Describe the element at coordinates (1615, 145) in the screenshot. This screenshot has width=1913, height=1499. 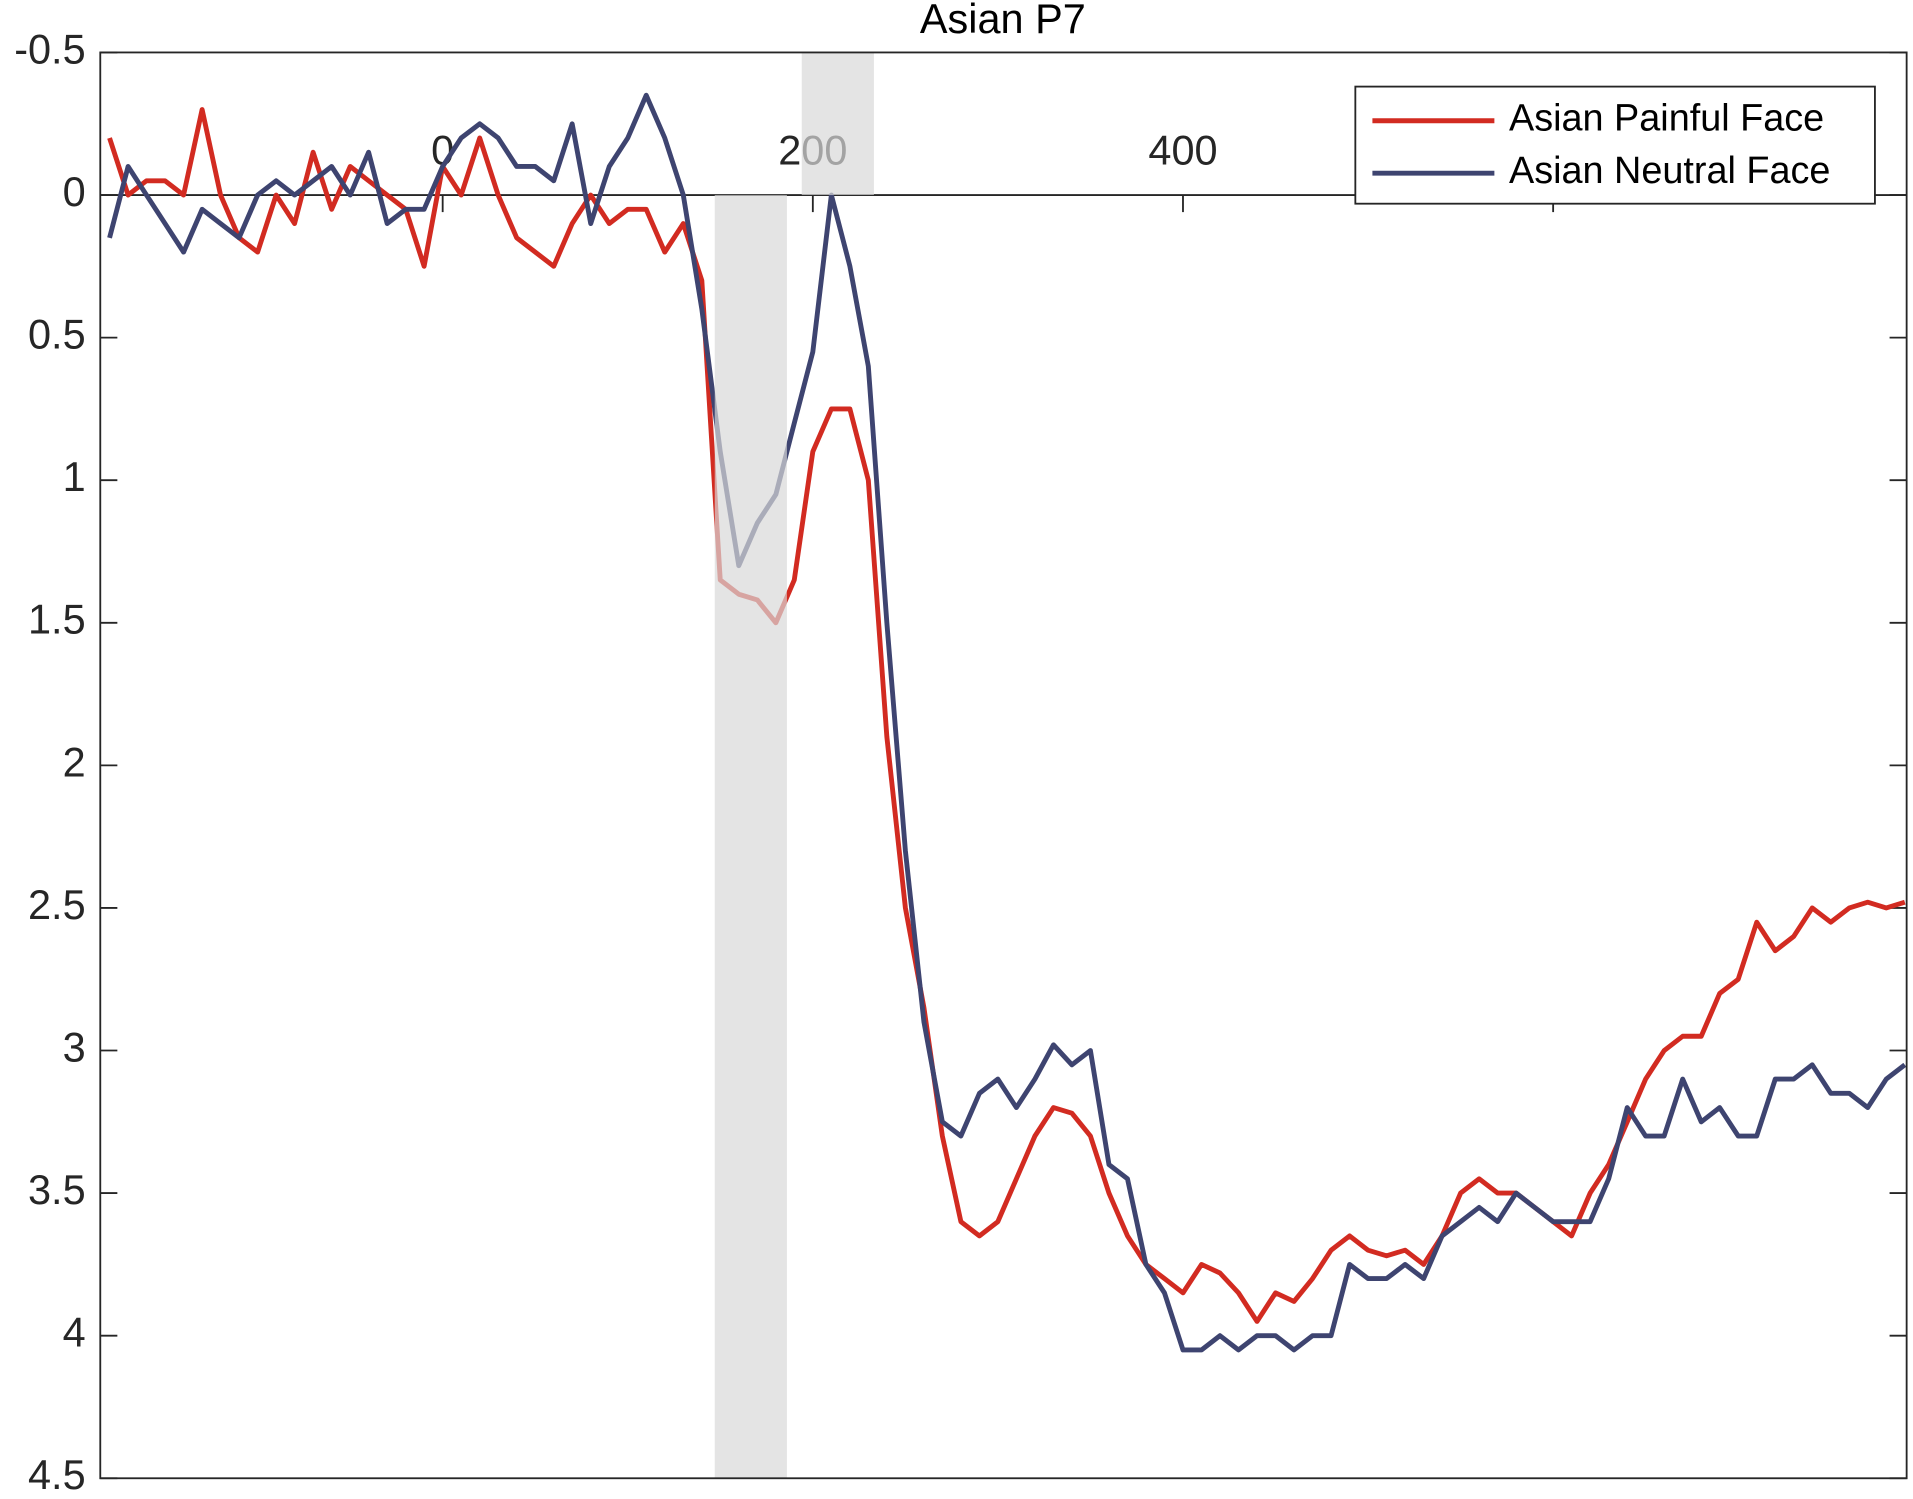
I see `legend-box` at that location.